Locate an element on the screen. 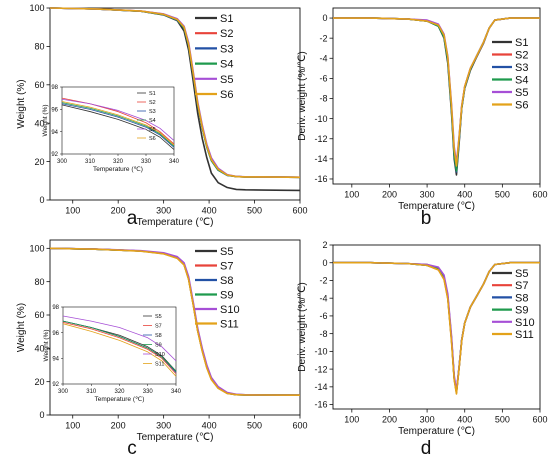 Image resolution: width=550 pixels, height=463 pixels. inset-x-tick-label: 340 is located at coordinates (174, 162).